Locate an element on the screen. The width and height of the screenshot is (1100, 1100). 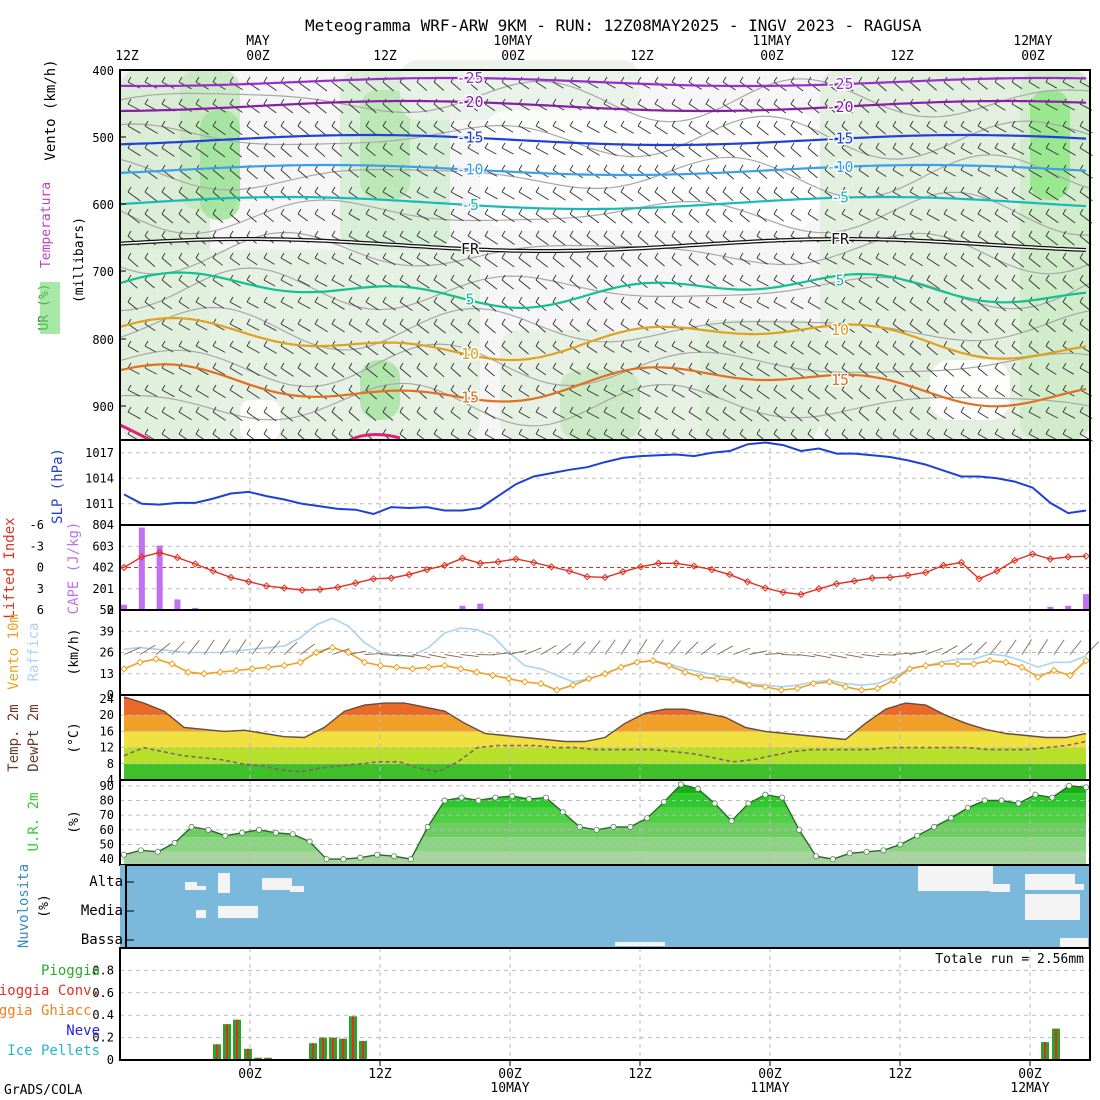
y-tick-label: 800 is located at coordinates (103, 340).